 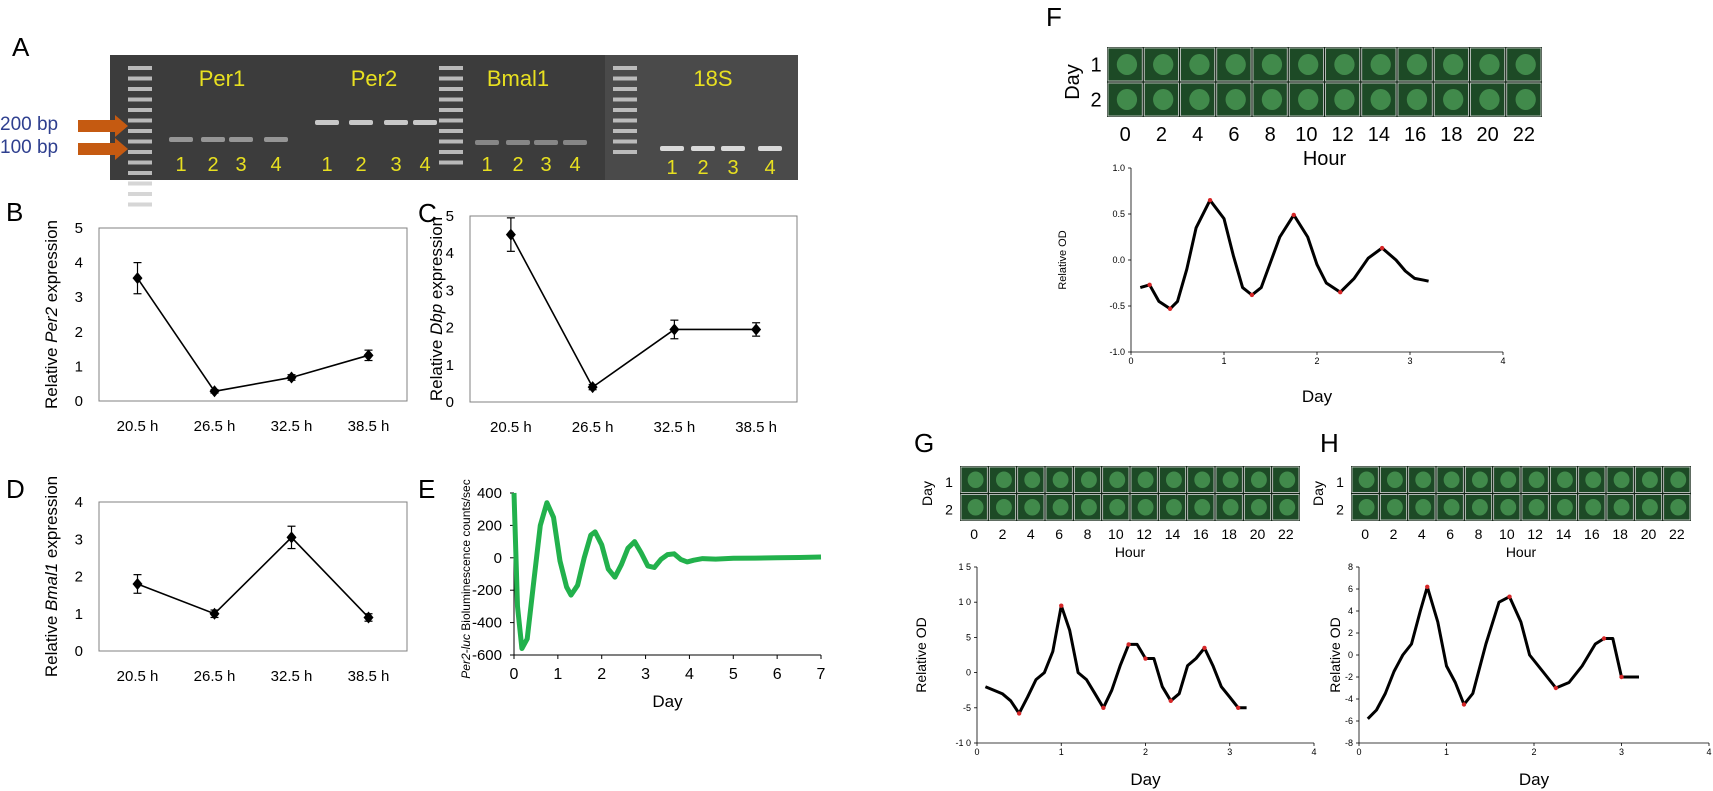 I want to click on y-tick-label-b: 4, so click(x=79, y=263).